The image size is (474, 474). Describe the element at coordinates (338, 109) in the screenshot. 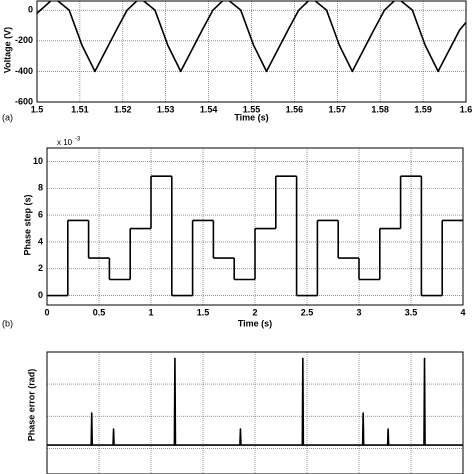

I see `x-tick-label: 1.57` at that location.